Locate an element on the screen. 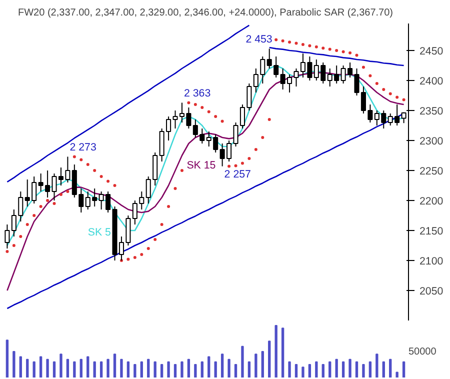 Image resolution: width=450 pixels, height=379 pixels. annotation: 2 453 is located at coordinates (259, 40).